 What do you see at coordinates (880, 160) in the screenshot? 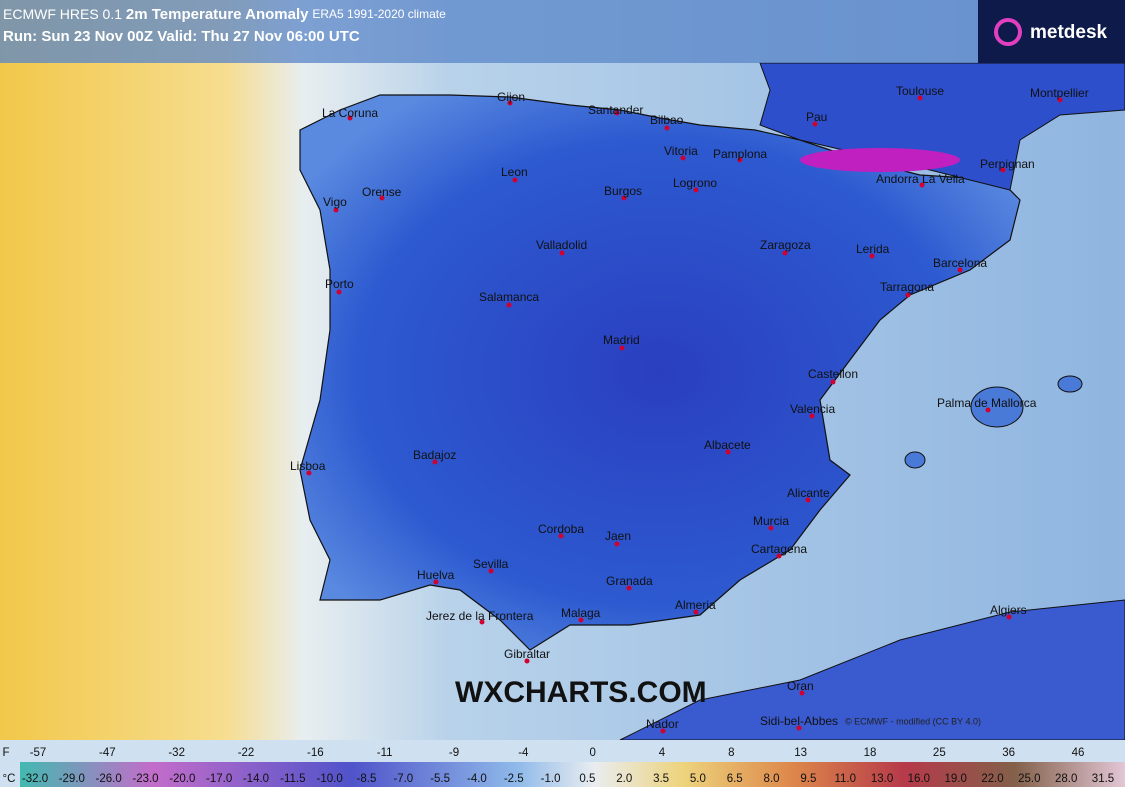
I see `anomaly-peak` at bounding box center [880, 160].